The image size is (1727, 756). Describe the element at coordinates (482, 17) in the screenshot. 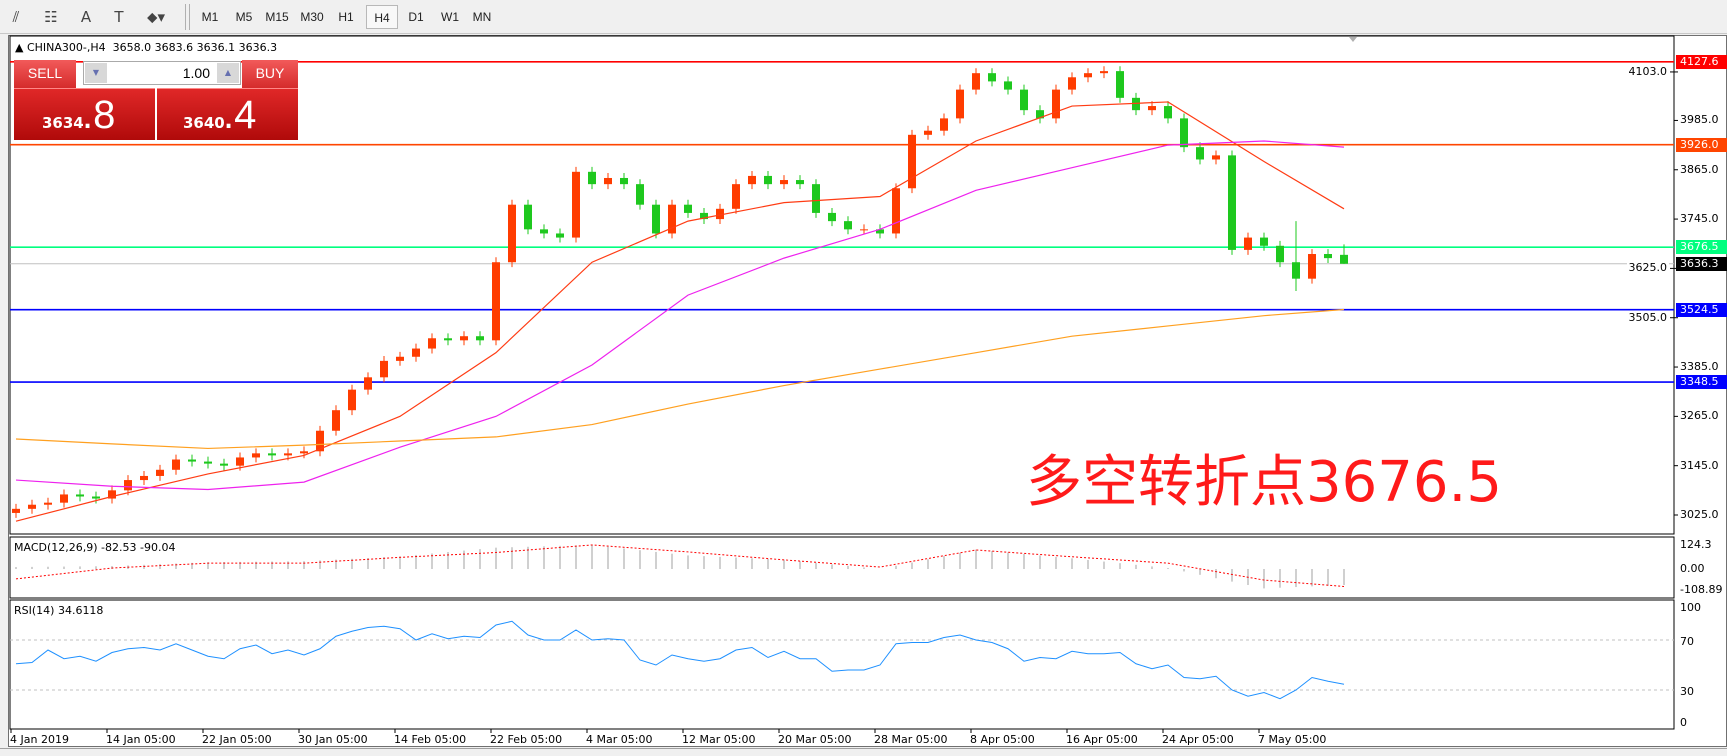

I see `timeframe-mn: MN` at that location.